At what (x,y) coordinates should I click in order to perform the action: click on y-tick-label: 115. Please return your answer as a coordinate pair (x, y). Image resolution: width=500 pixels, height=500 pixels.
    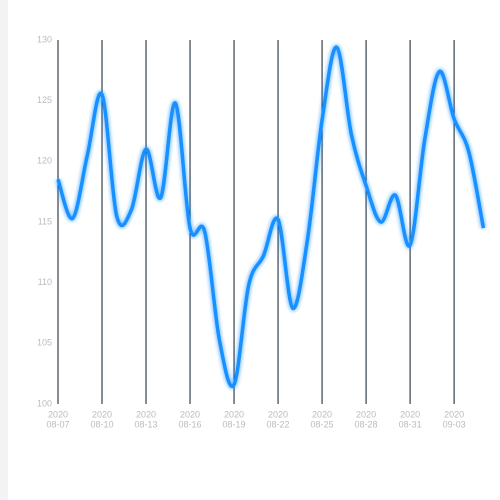
    Looking at the image, I should click on (45, 221).